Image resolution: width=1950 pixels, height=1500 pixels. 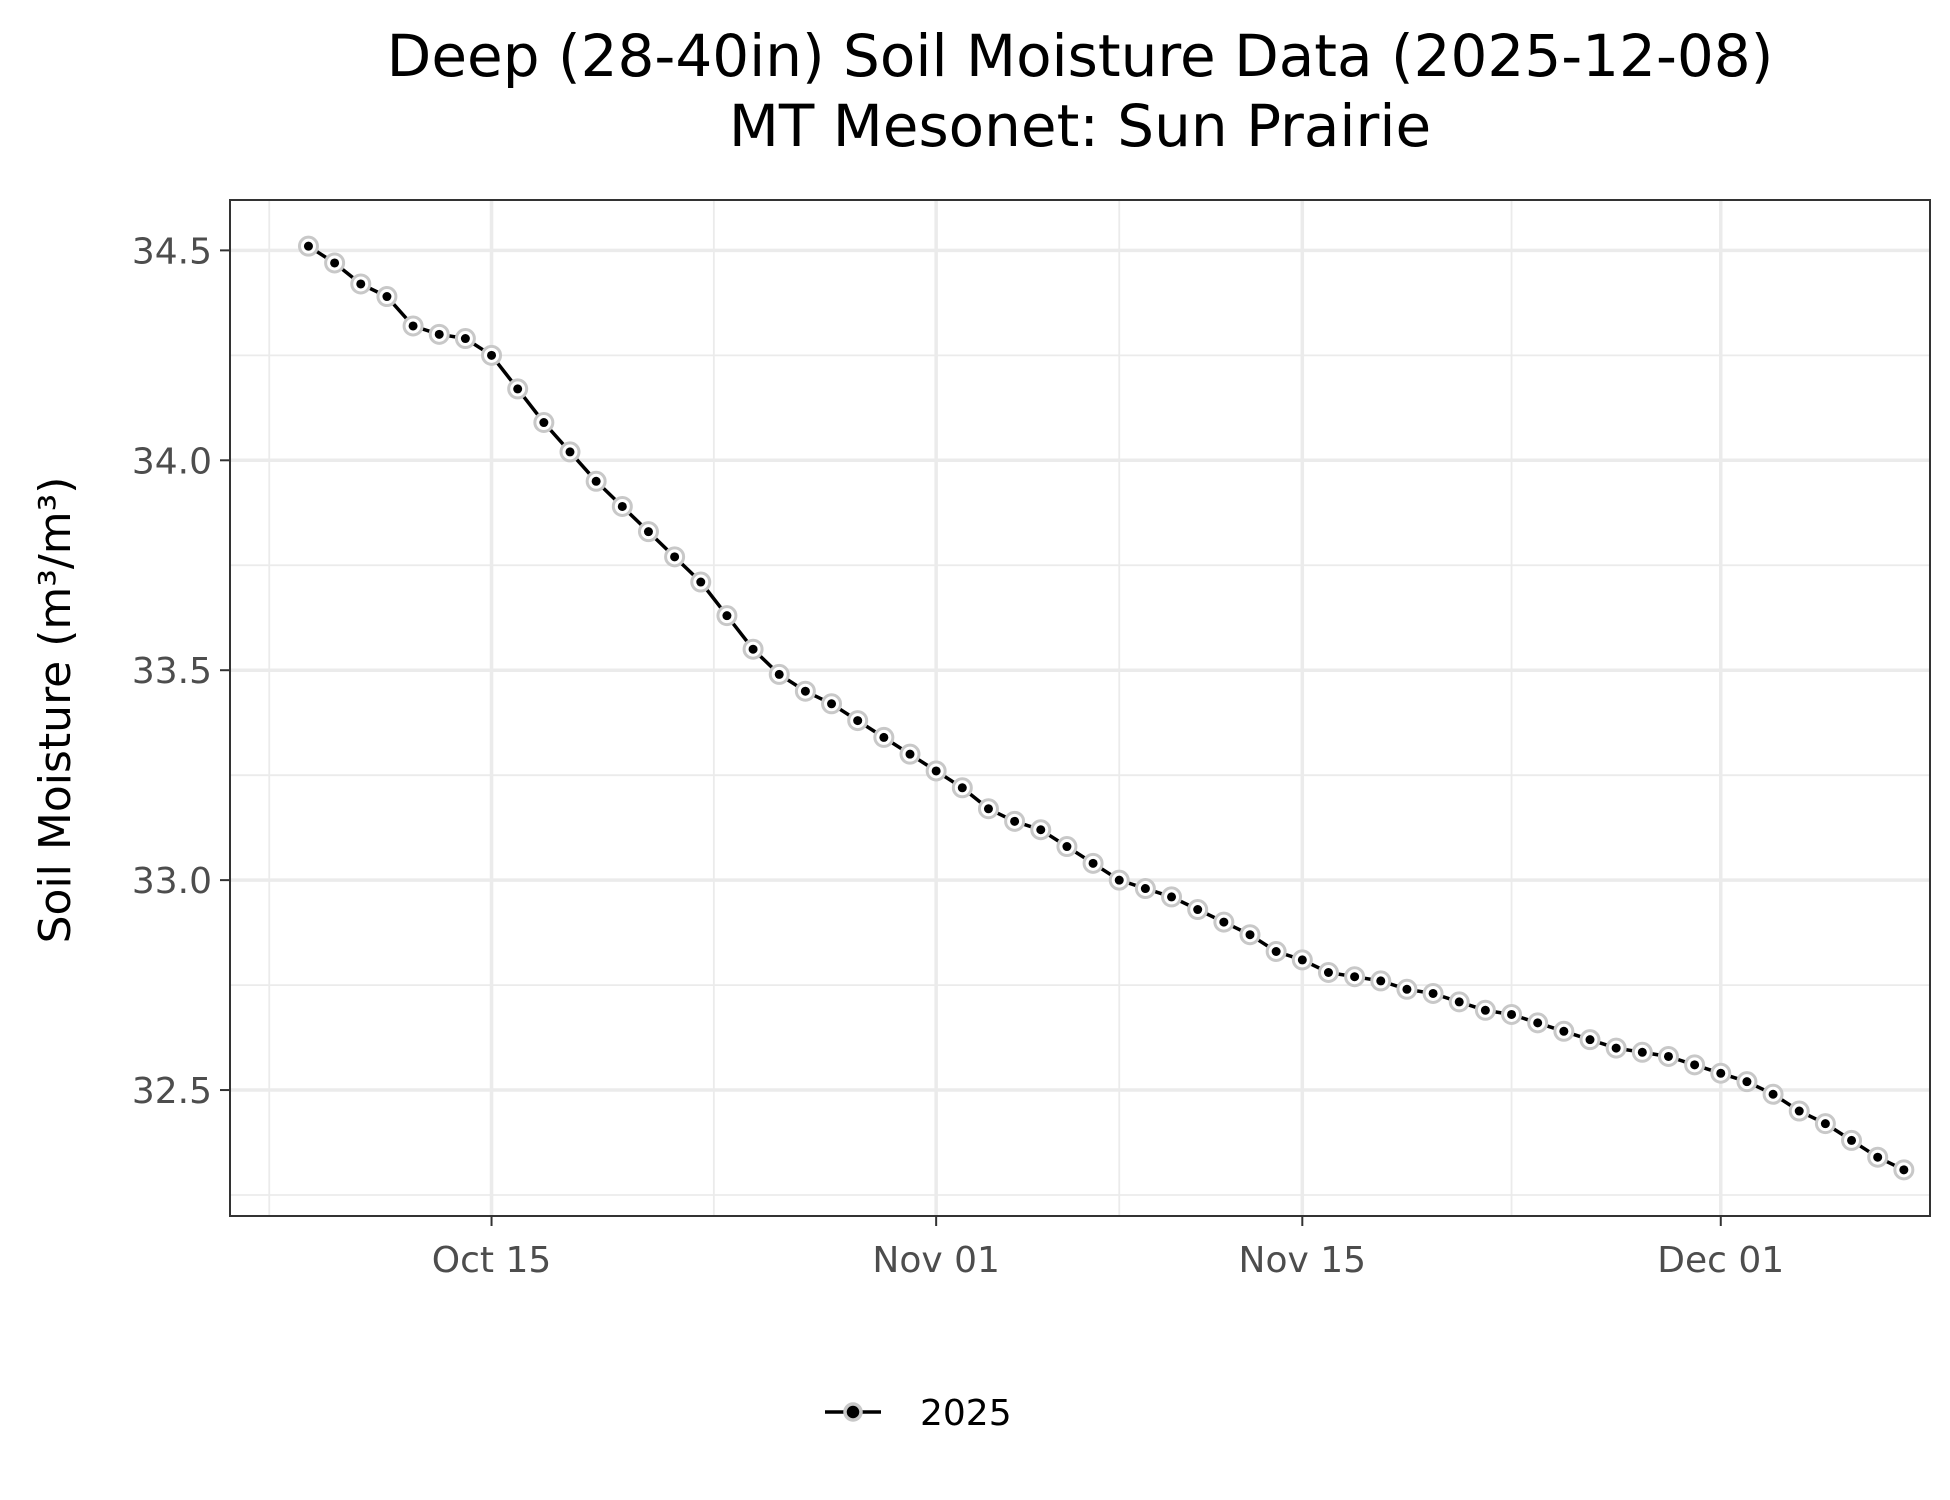 I want to click on legend-label-2025: 2025, so click(x=966, y=1413).